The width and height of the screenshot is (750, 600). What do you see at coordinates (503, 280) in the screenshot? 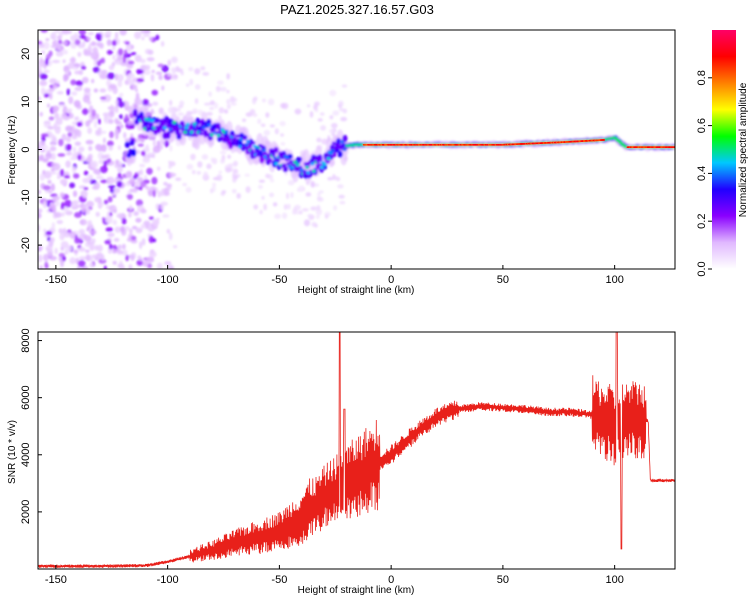
I see `x-tick-label: 50` at bounding box center [503, 280].